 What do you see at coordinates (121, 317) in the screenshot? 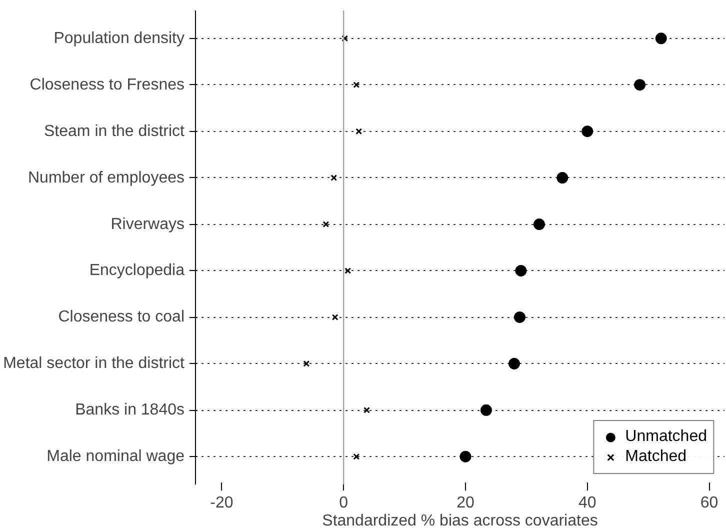
I see `y-tick-label: Closeness to coal` at bounding box center [121, 317].